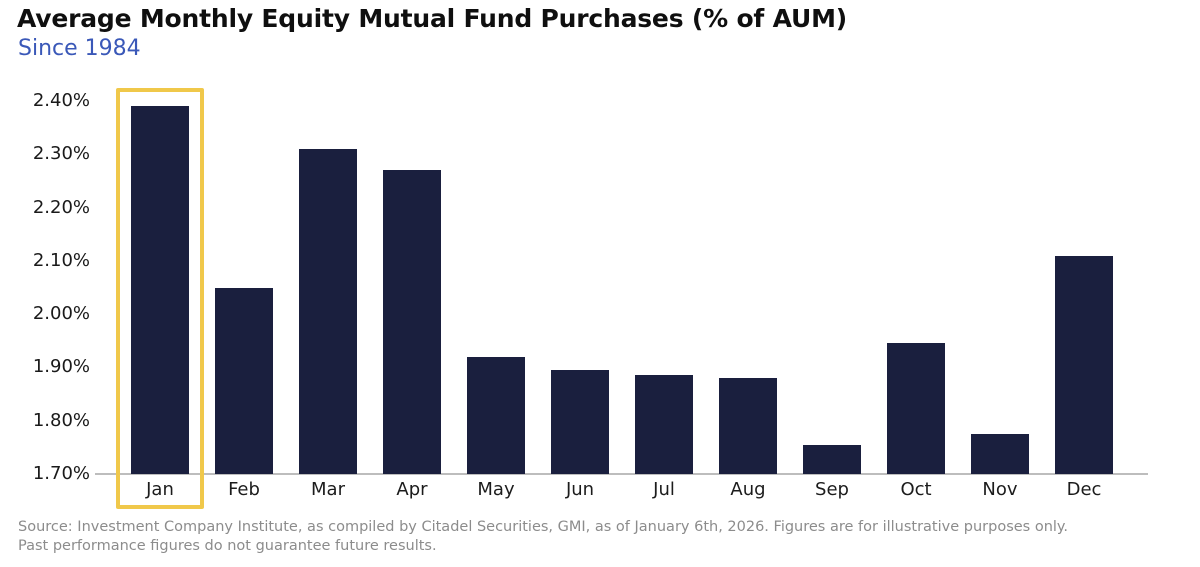 This screenshot has height=567, width=1200. I want to click on y-axis-tick-label: 2.20%, so click(61, 207).